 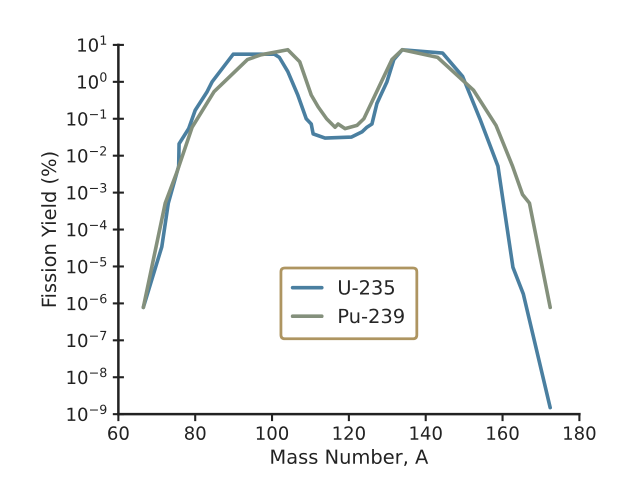 I want to click on x-tick-label: 100, so click(x=272, y=433).